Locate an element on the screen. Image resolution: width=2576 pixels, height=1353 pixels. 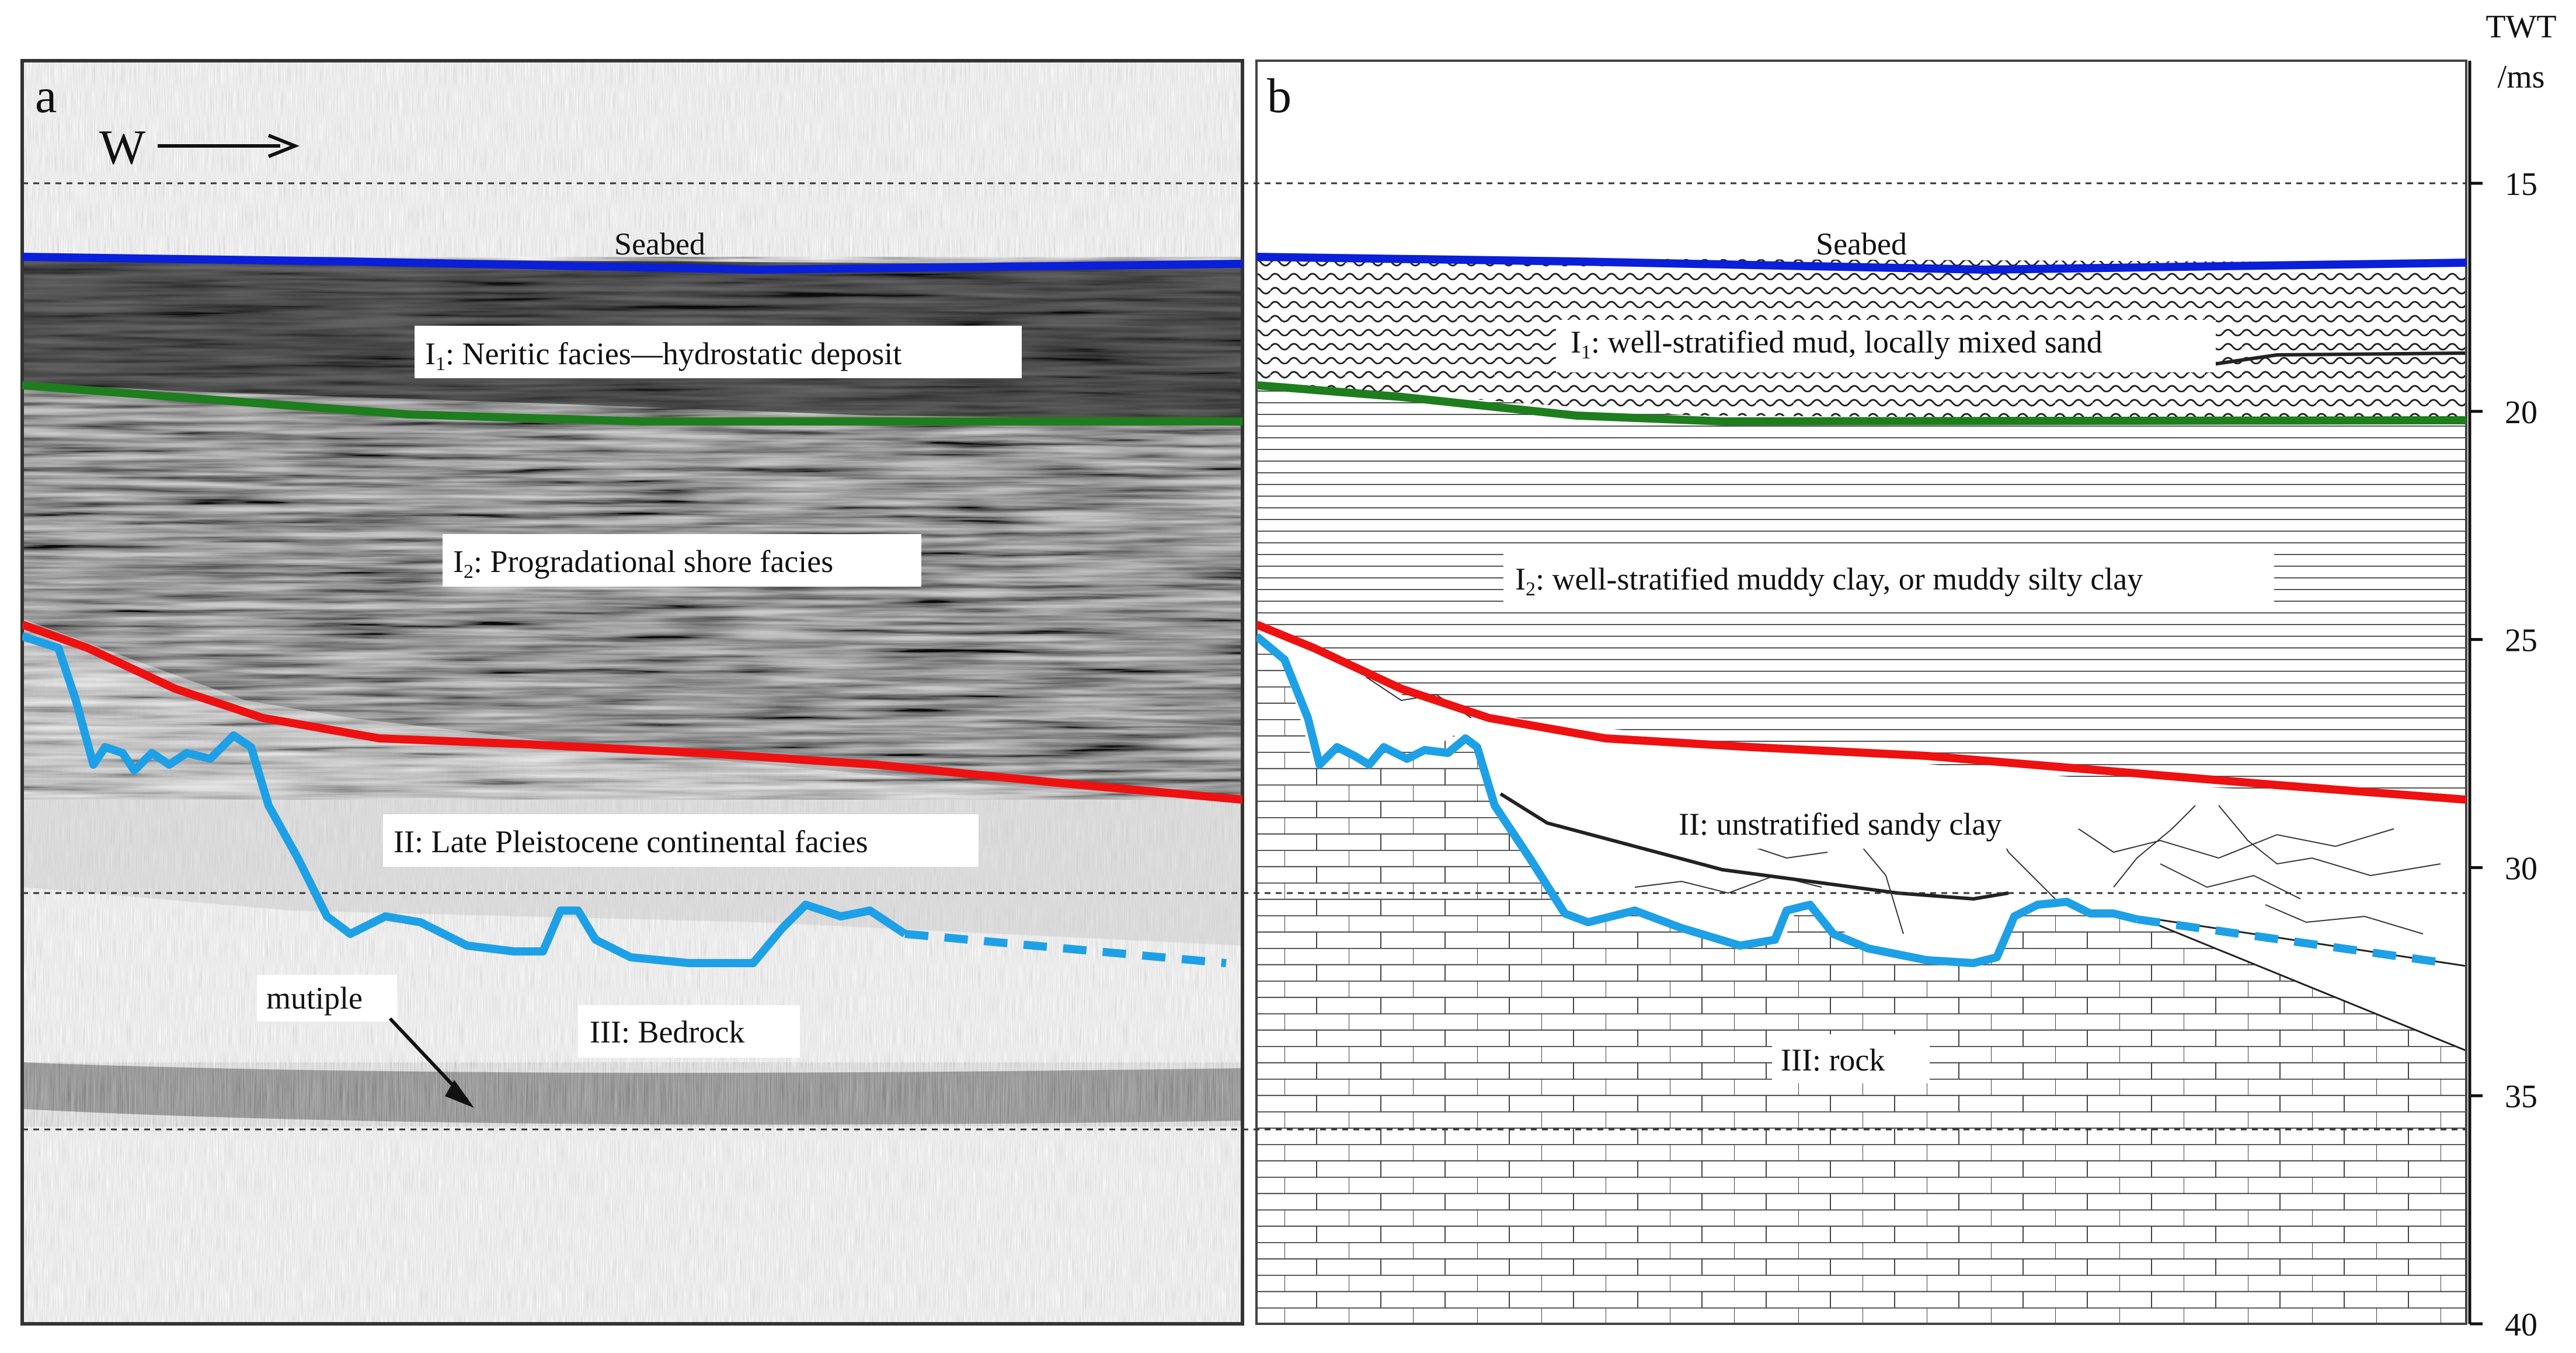
i2-prefix-a: I is located at coordinates (458, 561).